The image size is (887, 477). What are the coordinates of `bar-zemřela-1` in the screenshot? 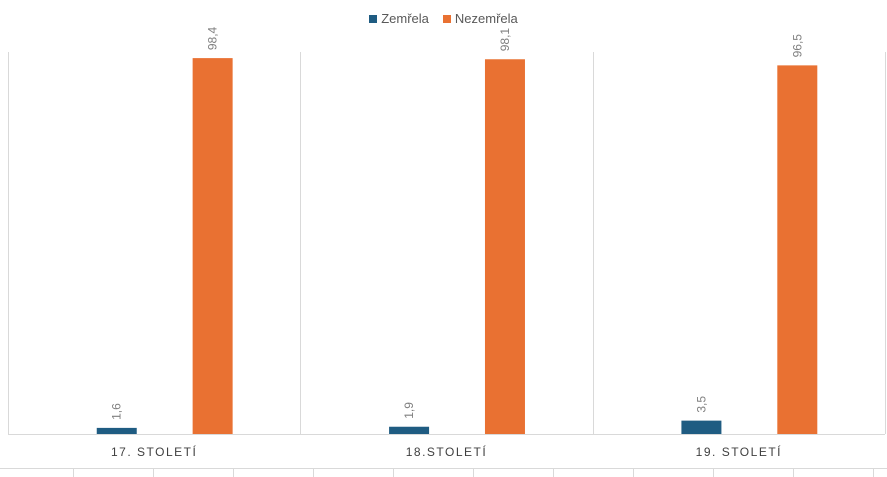 It's located at (409, 430).